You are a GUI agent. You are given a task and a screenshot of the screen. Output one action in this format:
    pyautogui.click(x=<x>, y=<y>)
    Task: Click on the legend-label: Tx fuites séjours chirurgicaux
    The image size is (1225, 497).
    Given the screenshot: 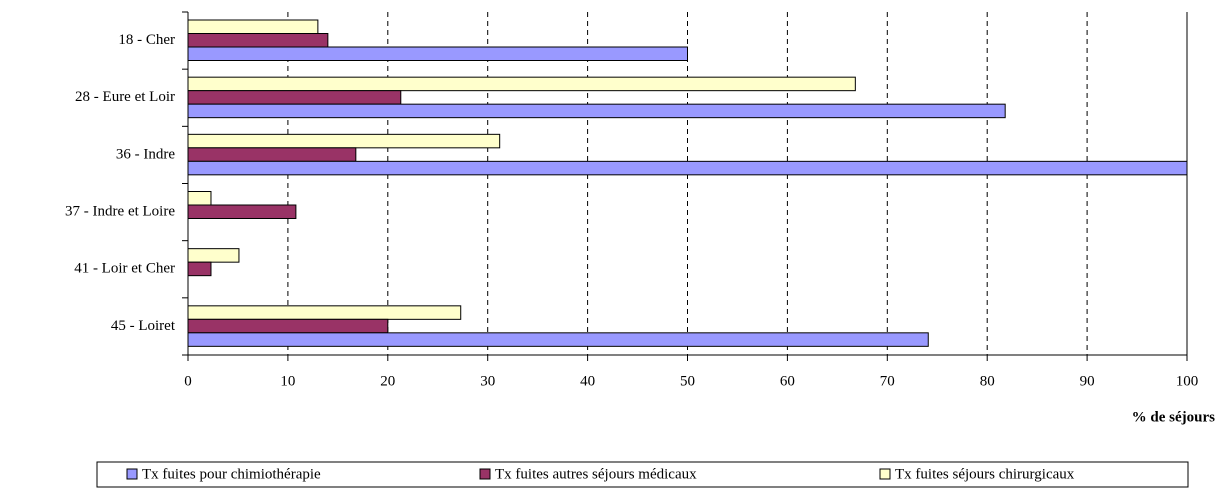 What is the action you would take?
    pyautogui.click(x=985, y=474)
    